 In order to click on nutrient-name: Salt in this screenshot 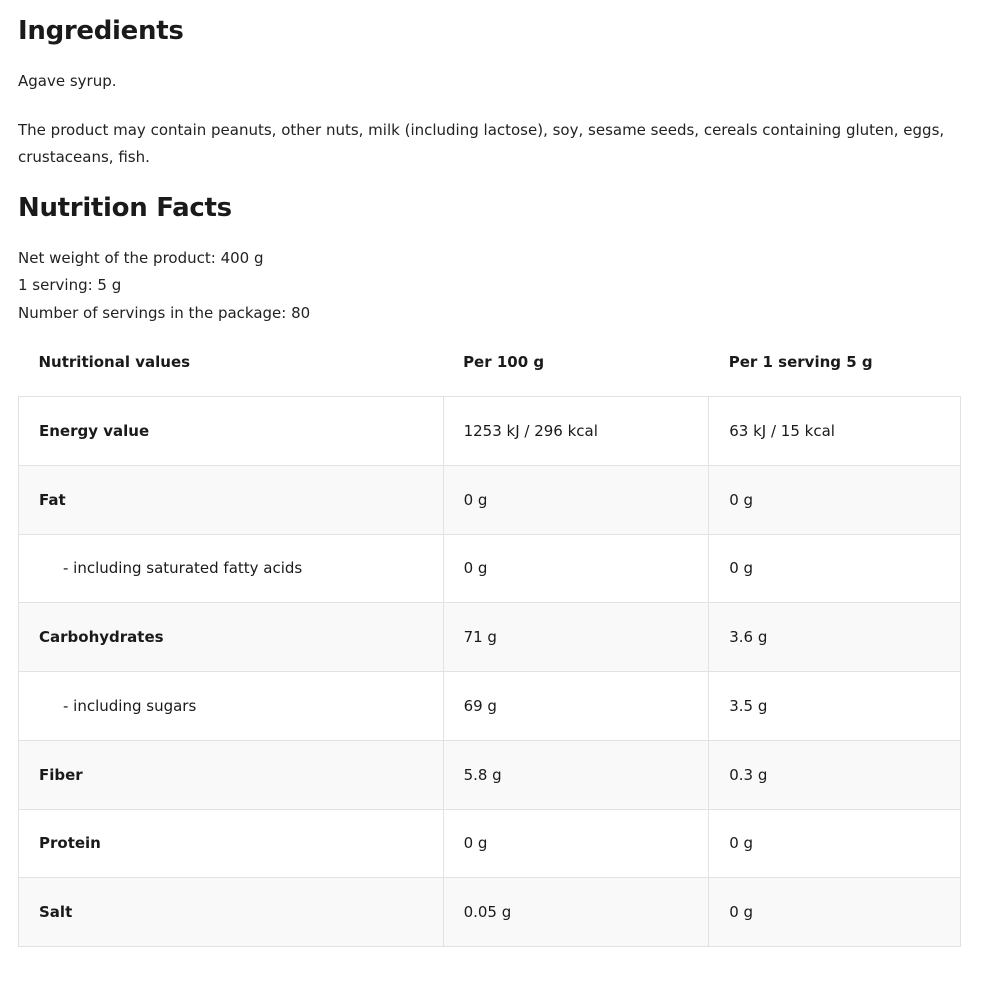, I will do `click(231, 912)`.